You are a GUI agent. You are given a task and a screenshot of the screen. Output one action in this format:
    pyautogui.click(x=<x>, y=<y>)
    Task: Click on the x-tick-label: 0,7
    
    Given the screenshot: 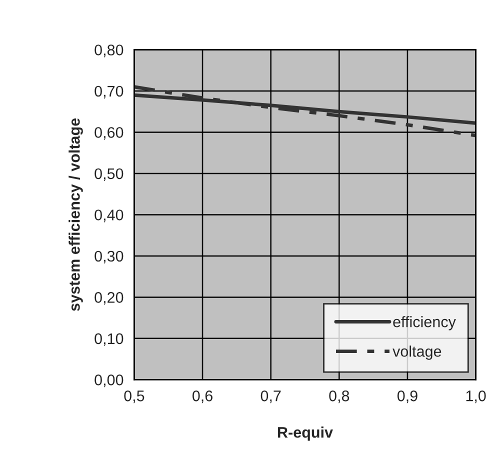 What is the action you would take?
    pyautogui.click(x=270, y=397)
    